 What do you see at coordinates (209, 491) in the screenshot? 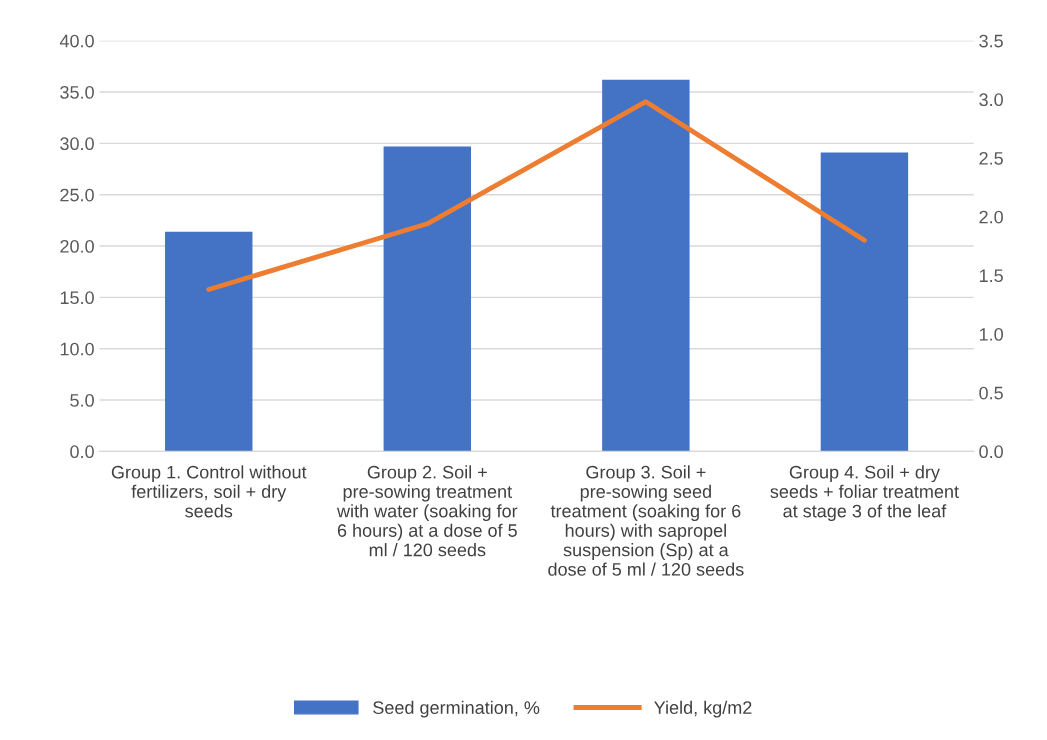
I see `x-tick-label: Group 1. Control without fertilizers, soil + dry seeds` at bounding box center [209, 491].